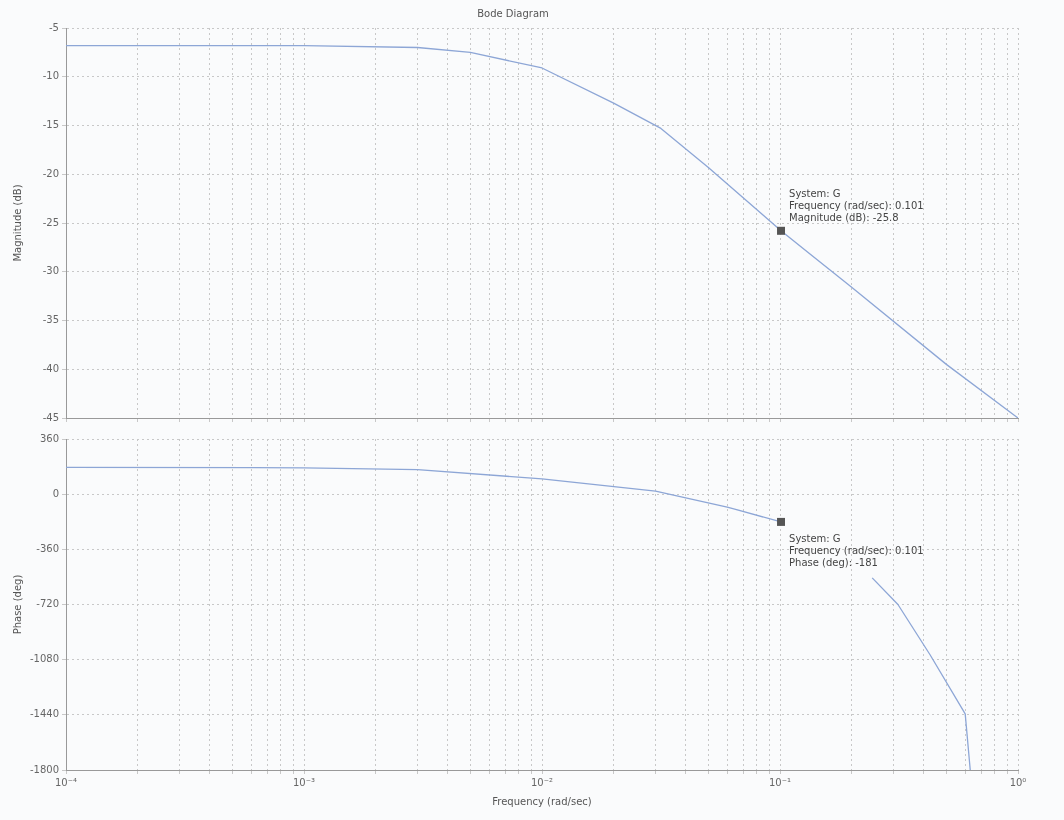  What do you see at coordinates (44, 769) in the screenshot?
I see `y-tick-label: -1800` at bounding box center [44, 769].